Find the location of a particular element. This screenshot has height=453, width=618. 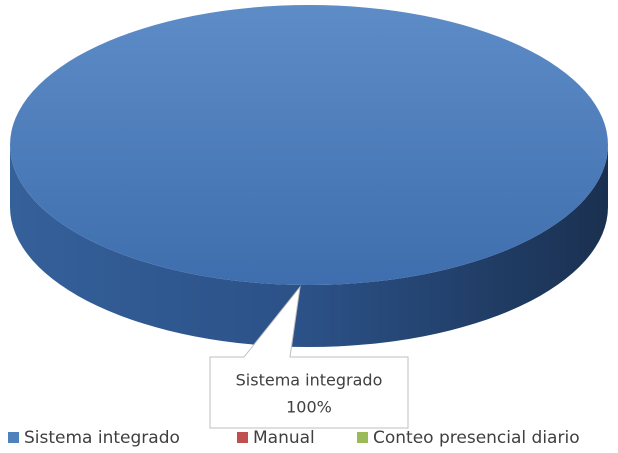

data-label-value: 100% is located at coordinates (309, 407).